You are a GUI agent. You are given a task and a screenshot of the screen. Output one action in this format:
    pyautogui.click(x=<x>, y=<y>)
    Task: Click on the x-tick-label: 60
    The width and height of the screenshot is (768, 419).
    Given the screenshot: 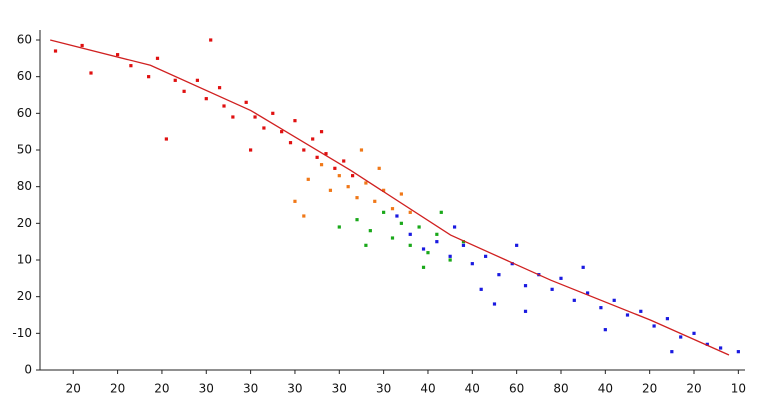 What is the action you would take?
    pyautogui.click(x=516, y=389)
    